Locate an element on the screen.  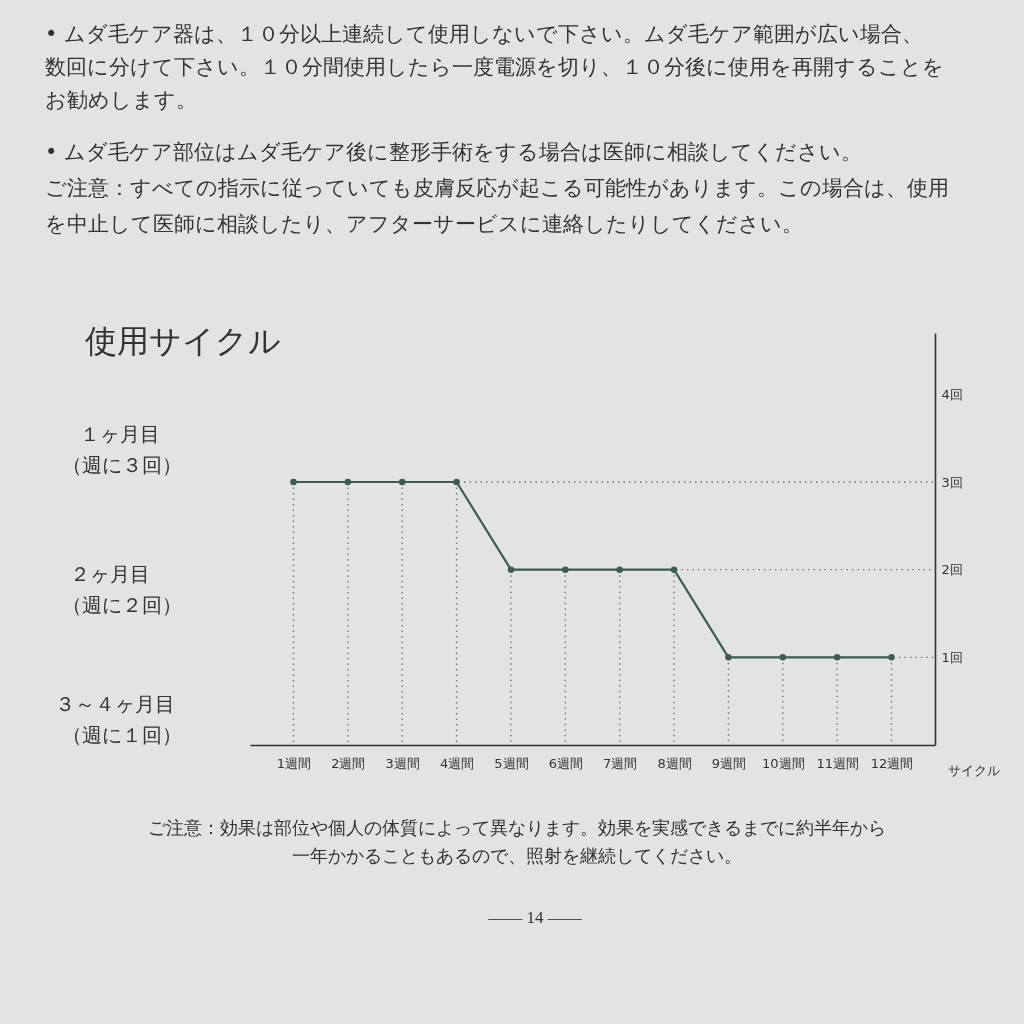
x-tick-label: 1週間 is located at coordinates (294, 763).